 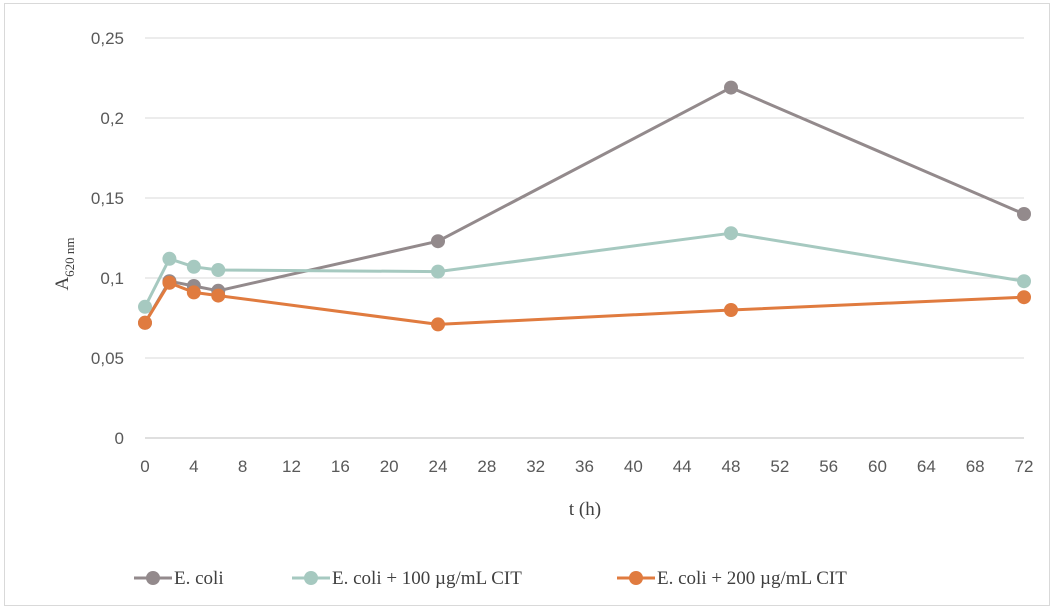 What do you see at coordinates (291, 466) in the screenshot?
I see `x-tick-label: 12` at bounding box center [291, 466].